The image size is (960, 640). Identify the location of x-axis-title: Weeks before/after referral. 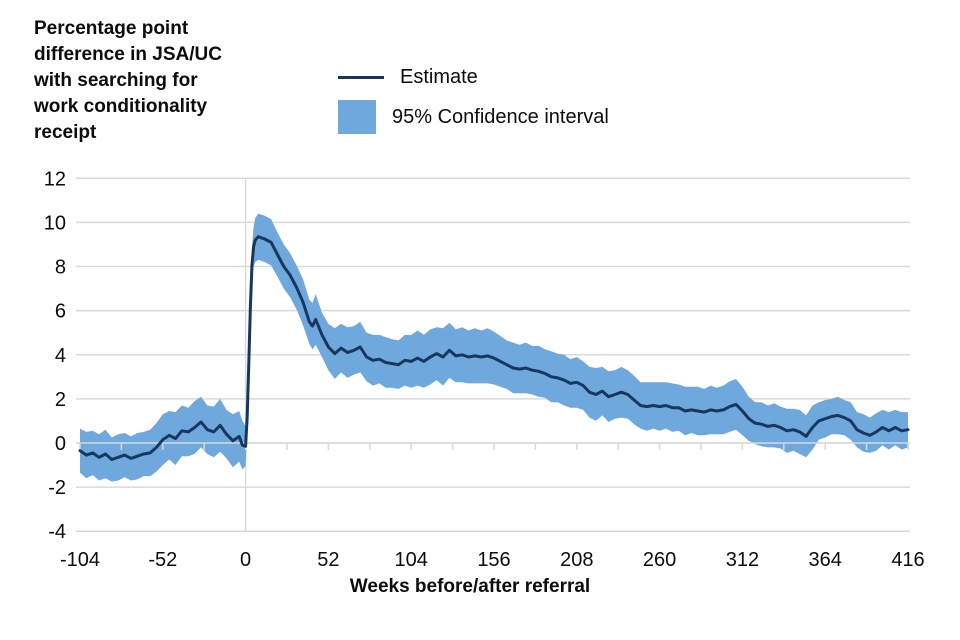
(470, 586).